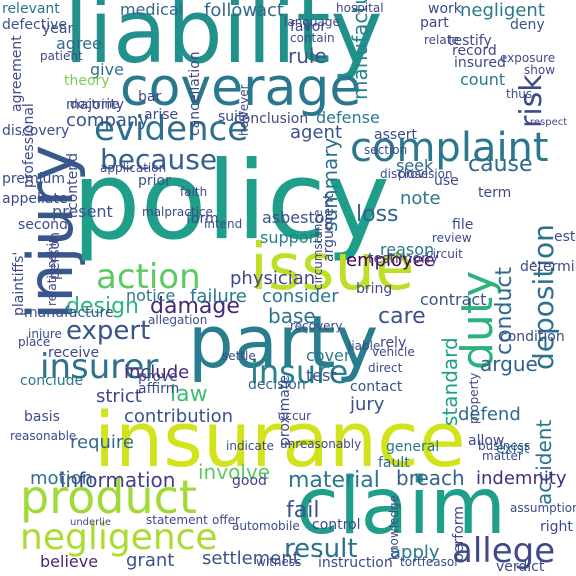 Image resolution: width=576 pixels, height=576 pixels. Describe the element at coordinates (52, 381) in the screenshot. I see `word-conclude: conclude` at that location.